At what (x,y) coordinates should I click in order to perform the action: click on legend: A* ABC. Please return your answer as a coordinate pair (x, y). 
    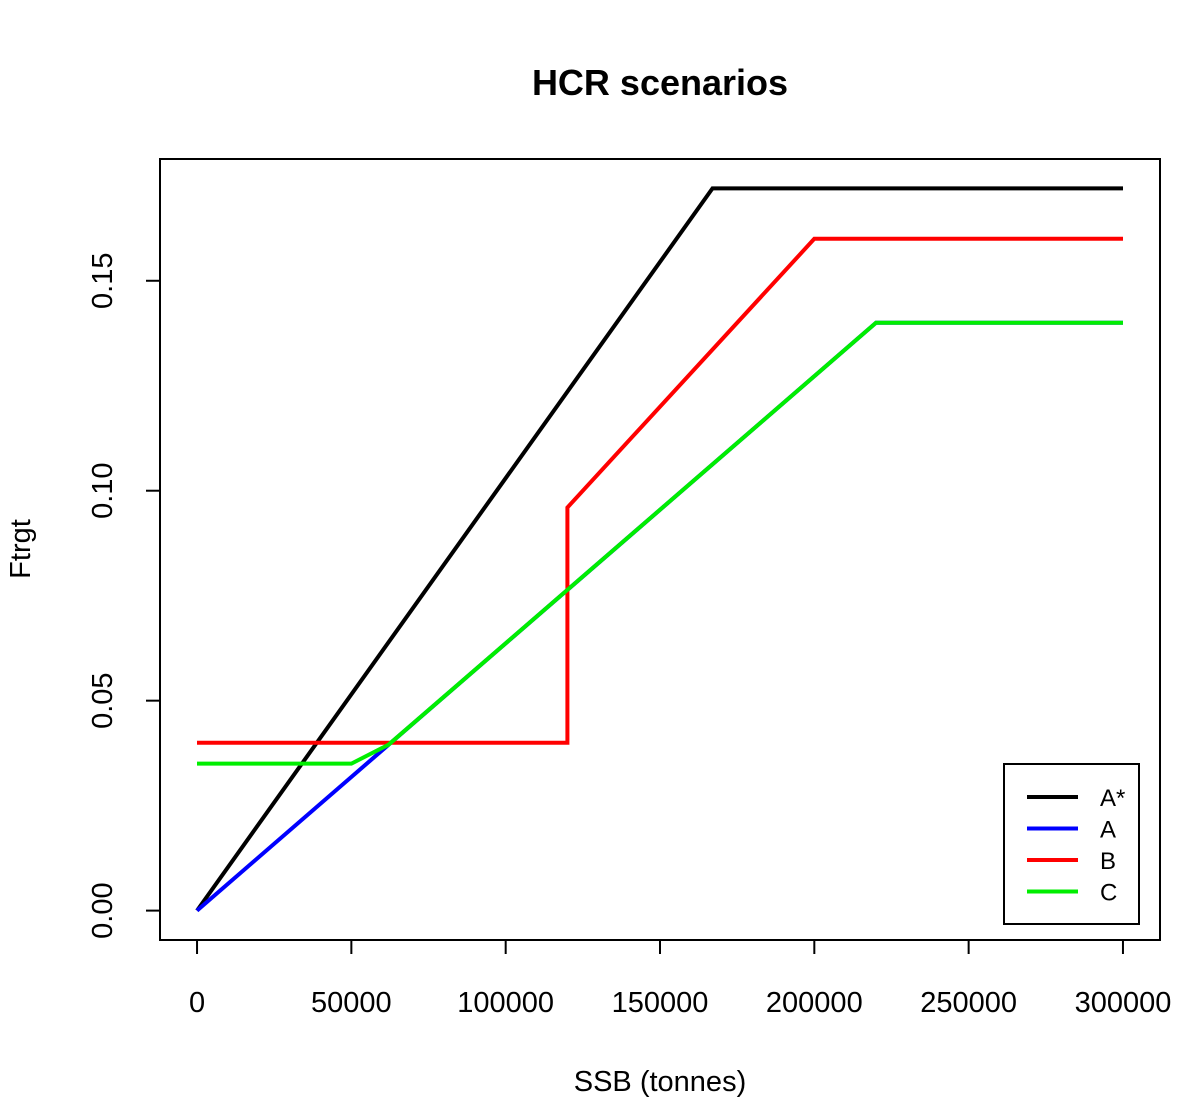
    Looking at the image, I should click on (1071, 844).